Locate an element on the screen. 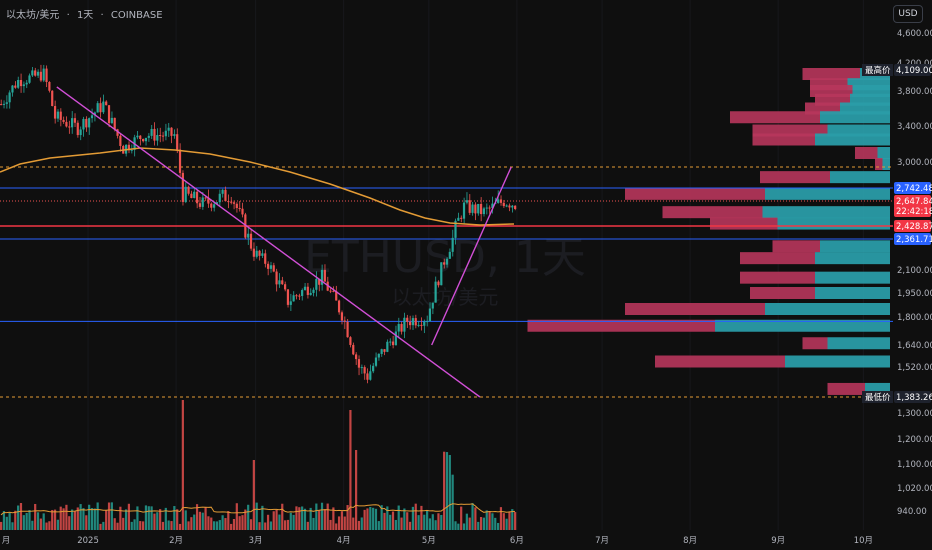 This screenshot has height=550, width=932. x-axis-tick-label: 5月 is located at coordinates (429, 541).